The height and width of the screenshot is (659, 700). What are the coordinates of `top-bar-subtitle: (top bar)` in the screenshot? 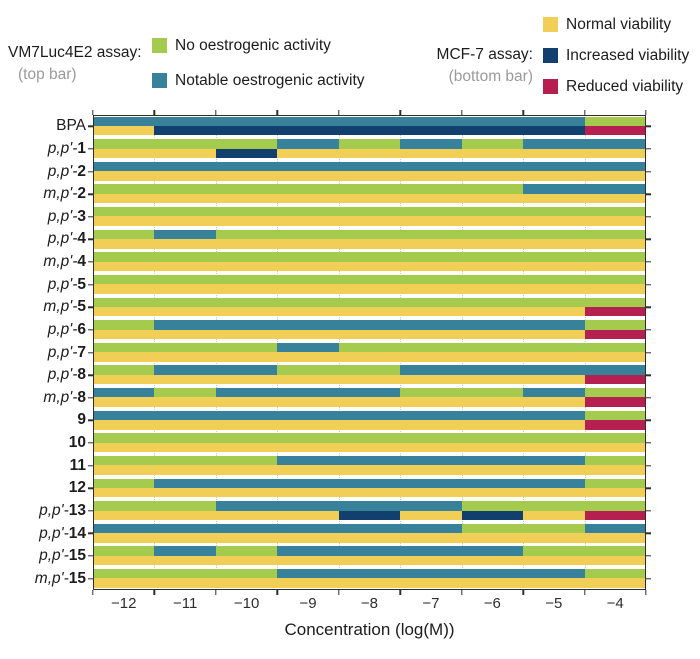 It's located at (47, 74).